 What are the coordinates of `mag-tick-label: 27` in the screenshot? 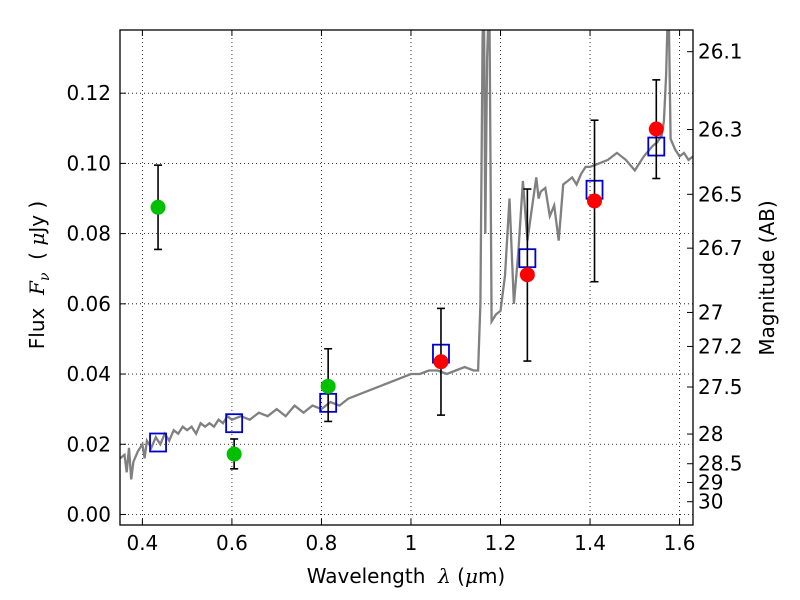 It's located at (710, 312).